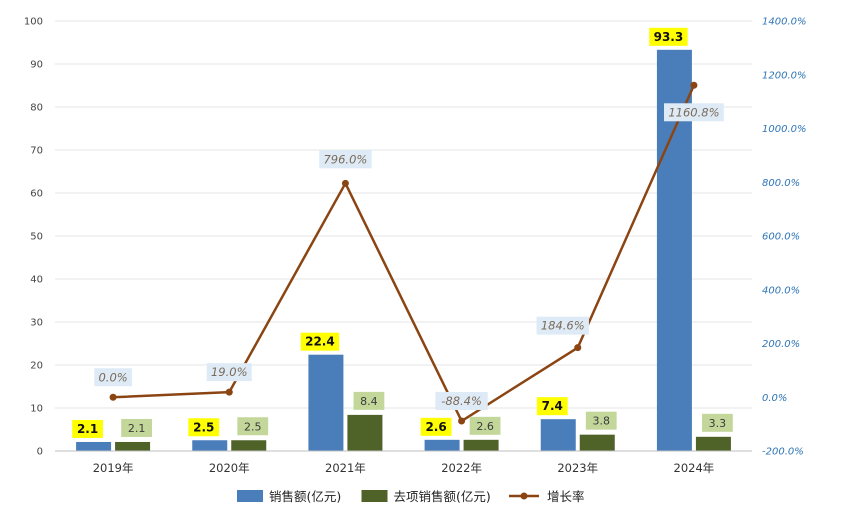 Image resolution: width=841 pixels, height=518 pixels. What do you see at coordinates (781, 344) in the screenshot?
I see `right-tick-label: 200.0%` at bounding box center [781, 344].